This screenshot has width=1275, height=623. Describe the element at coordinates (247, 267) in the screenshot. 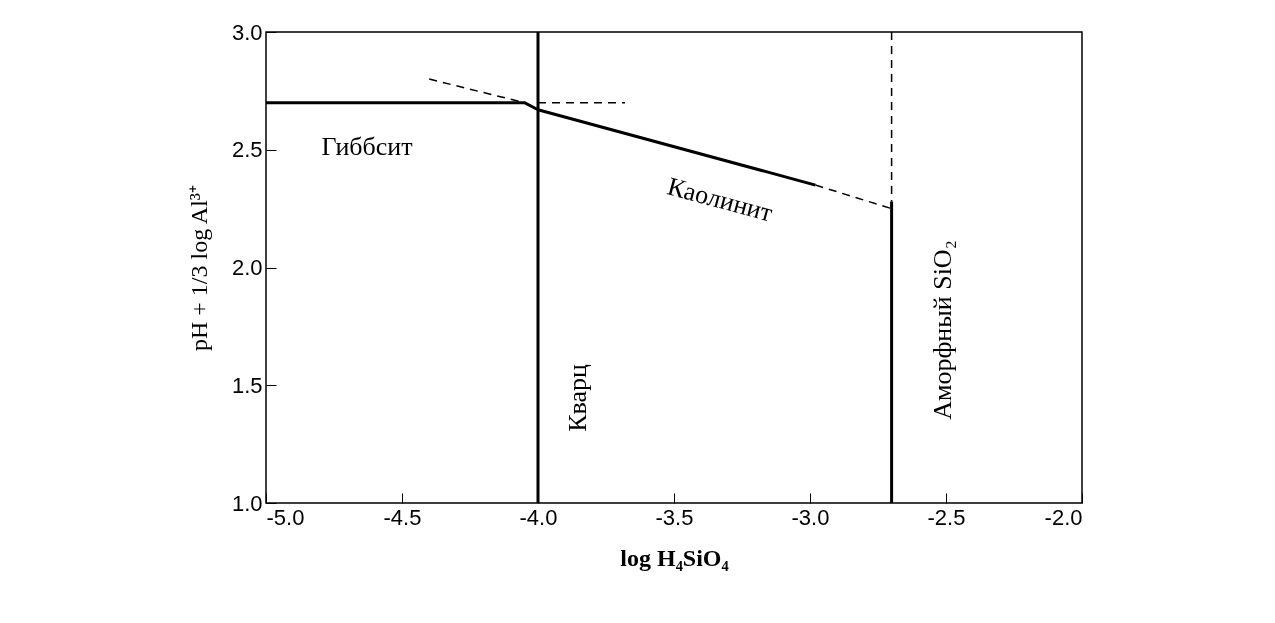

I see `y-tick-label: 2.0` at that location.